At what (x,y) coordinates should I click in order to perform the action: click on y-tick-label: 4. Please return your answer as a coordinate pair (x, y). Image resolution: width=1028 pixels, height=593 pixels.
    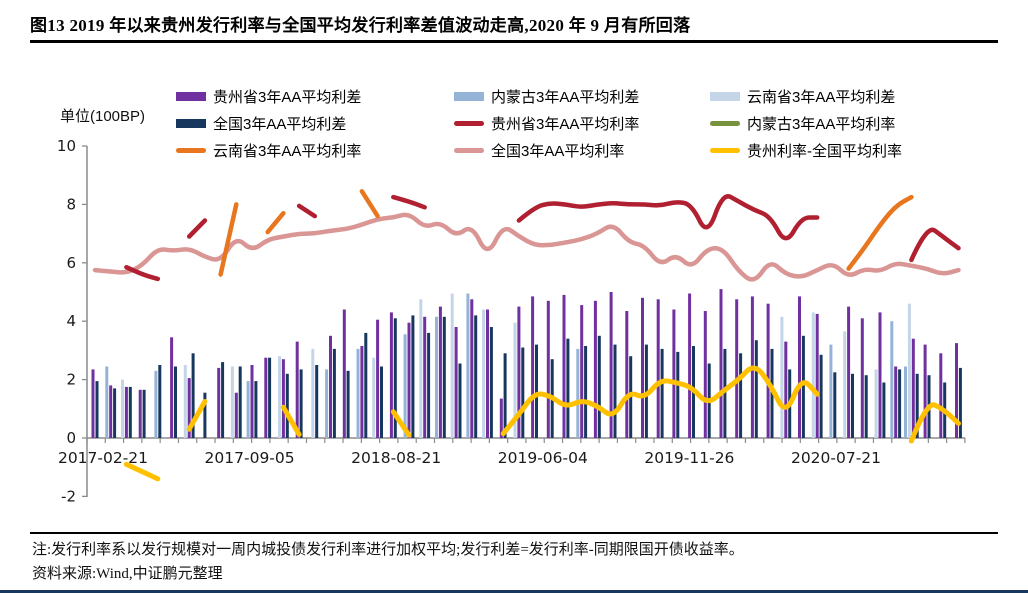
    Looking at the image, I should click on (71, 321).